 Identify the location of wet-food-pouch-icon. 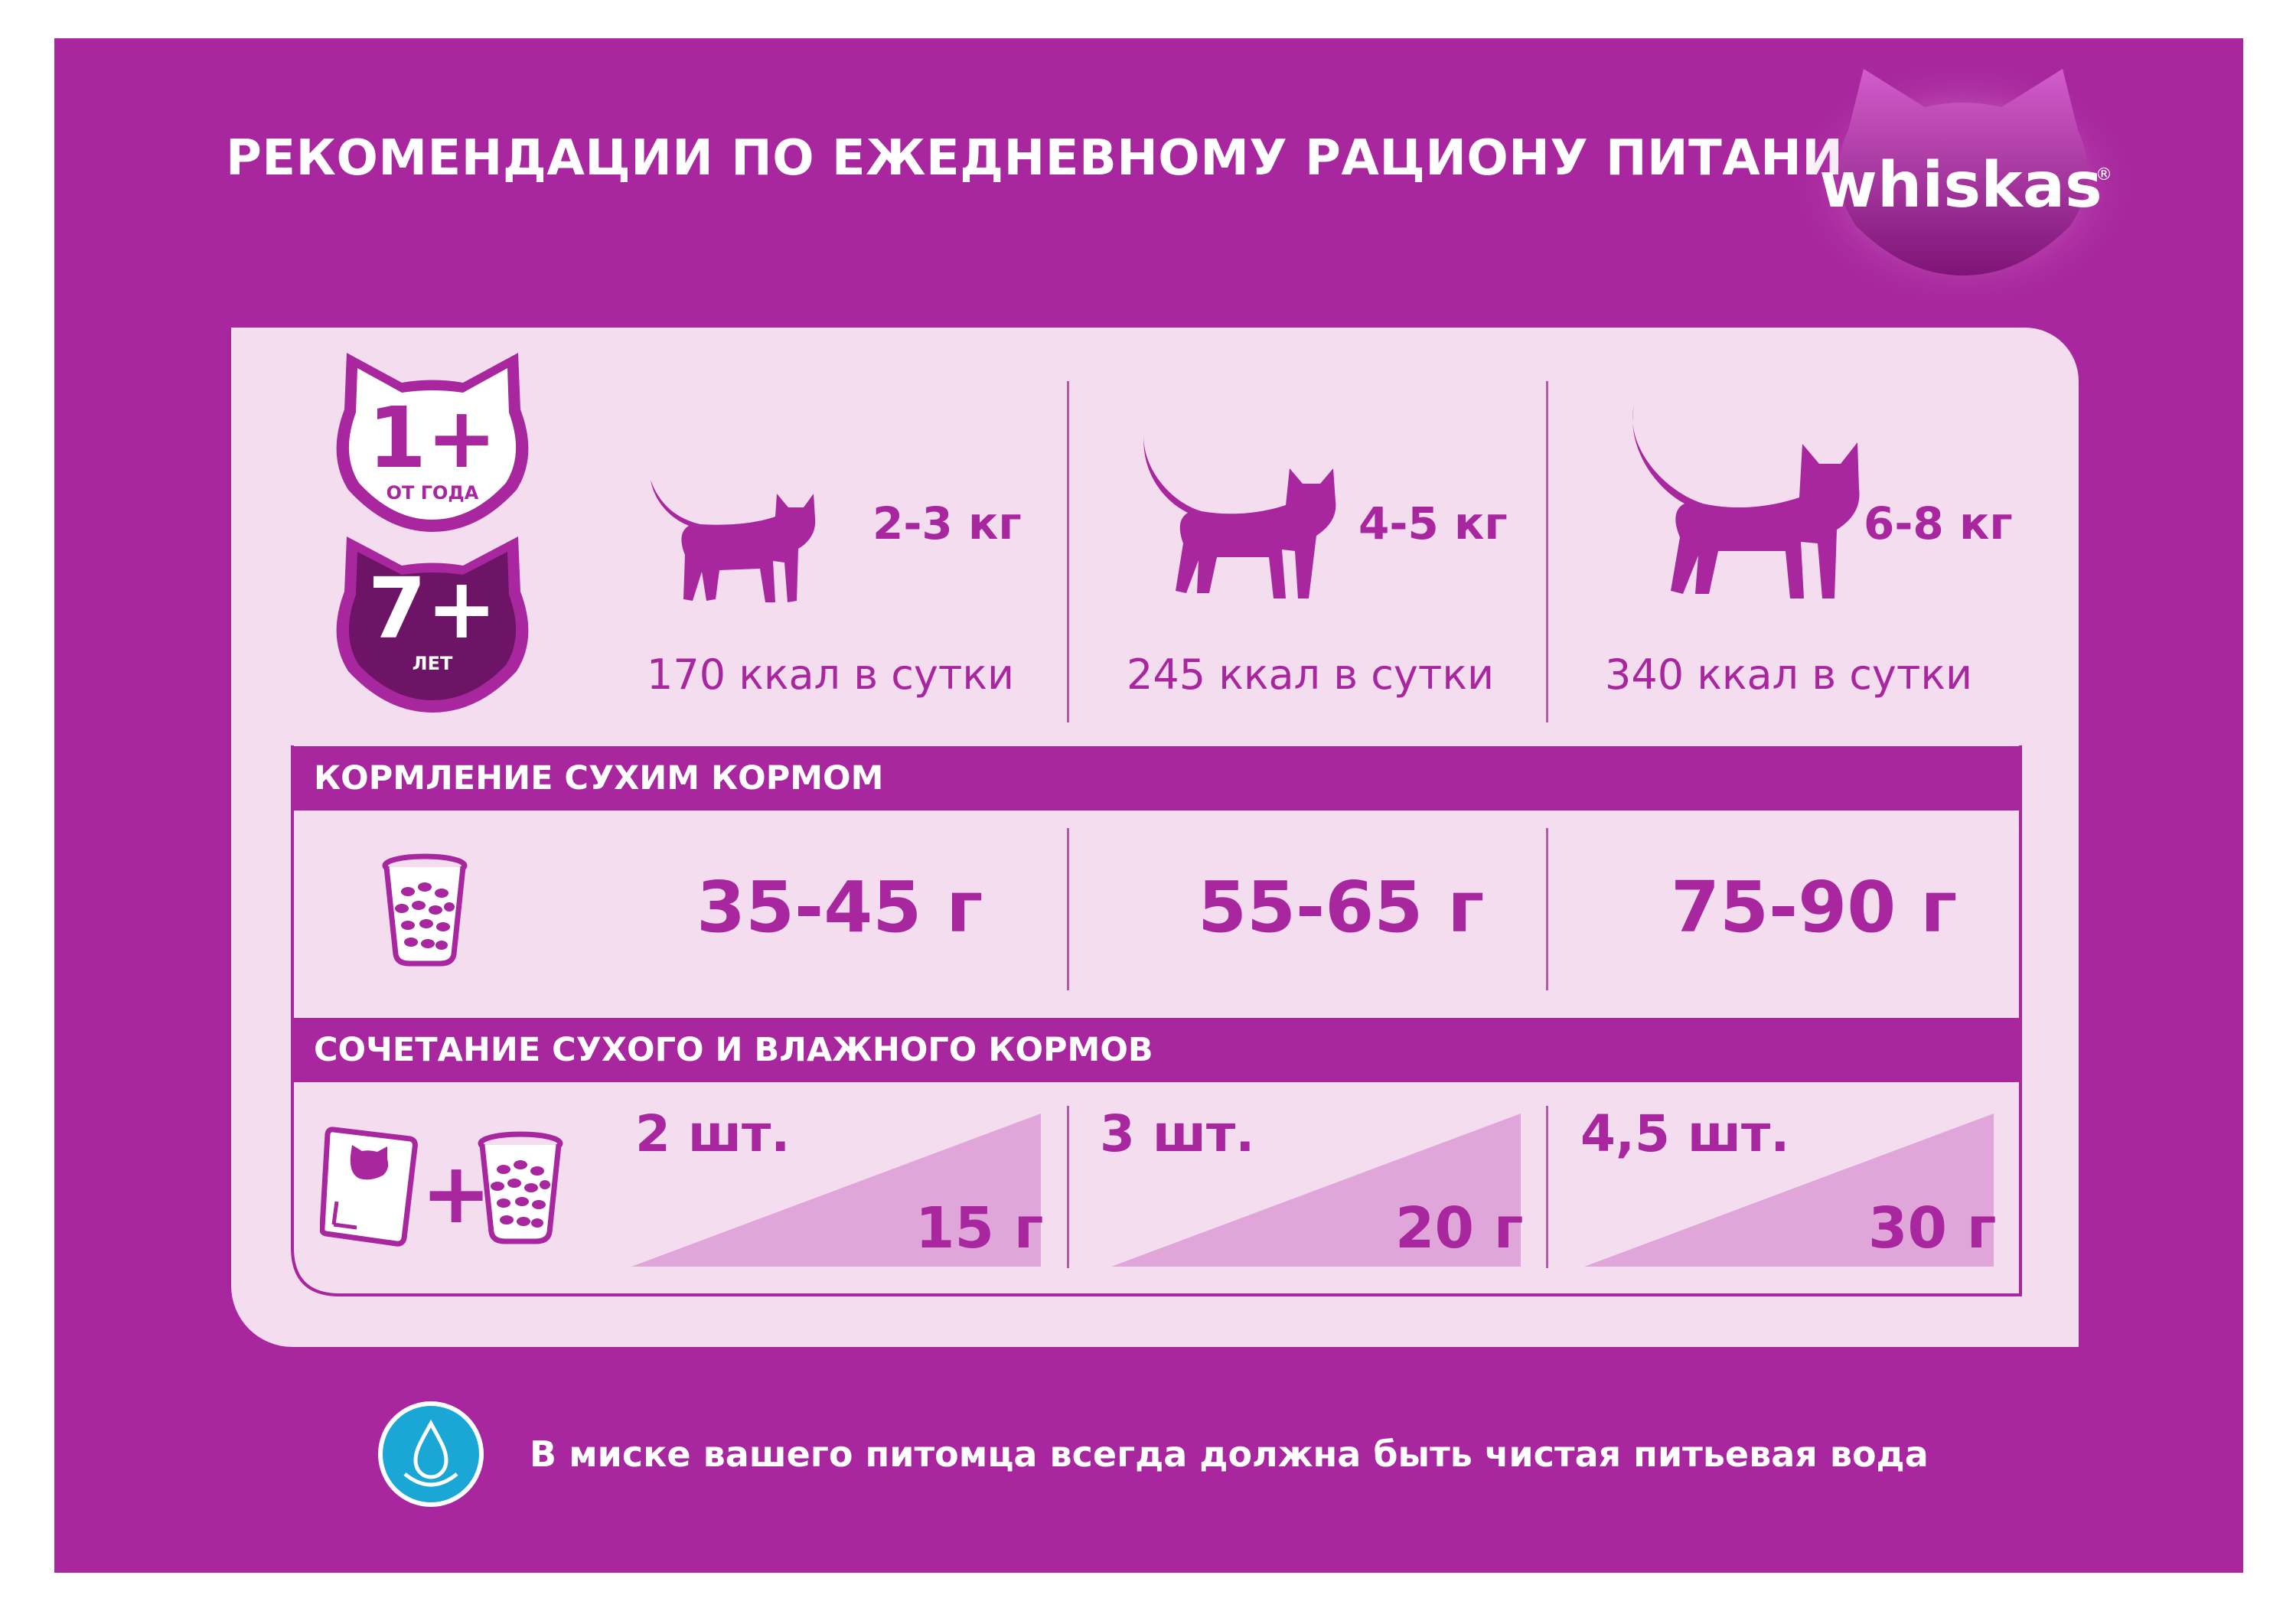
(369, 1187).